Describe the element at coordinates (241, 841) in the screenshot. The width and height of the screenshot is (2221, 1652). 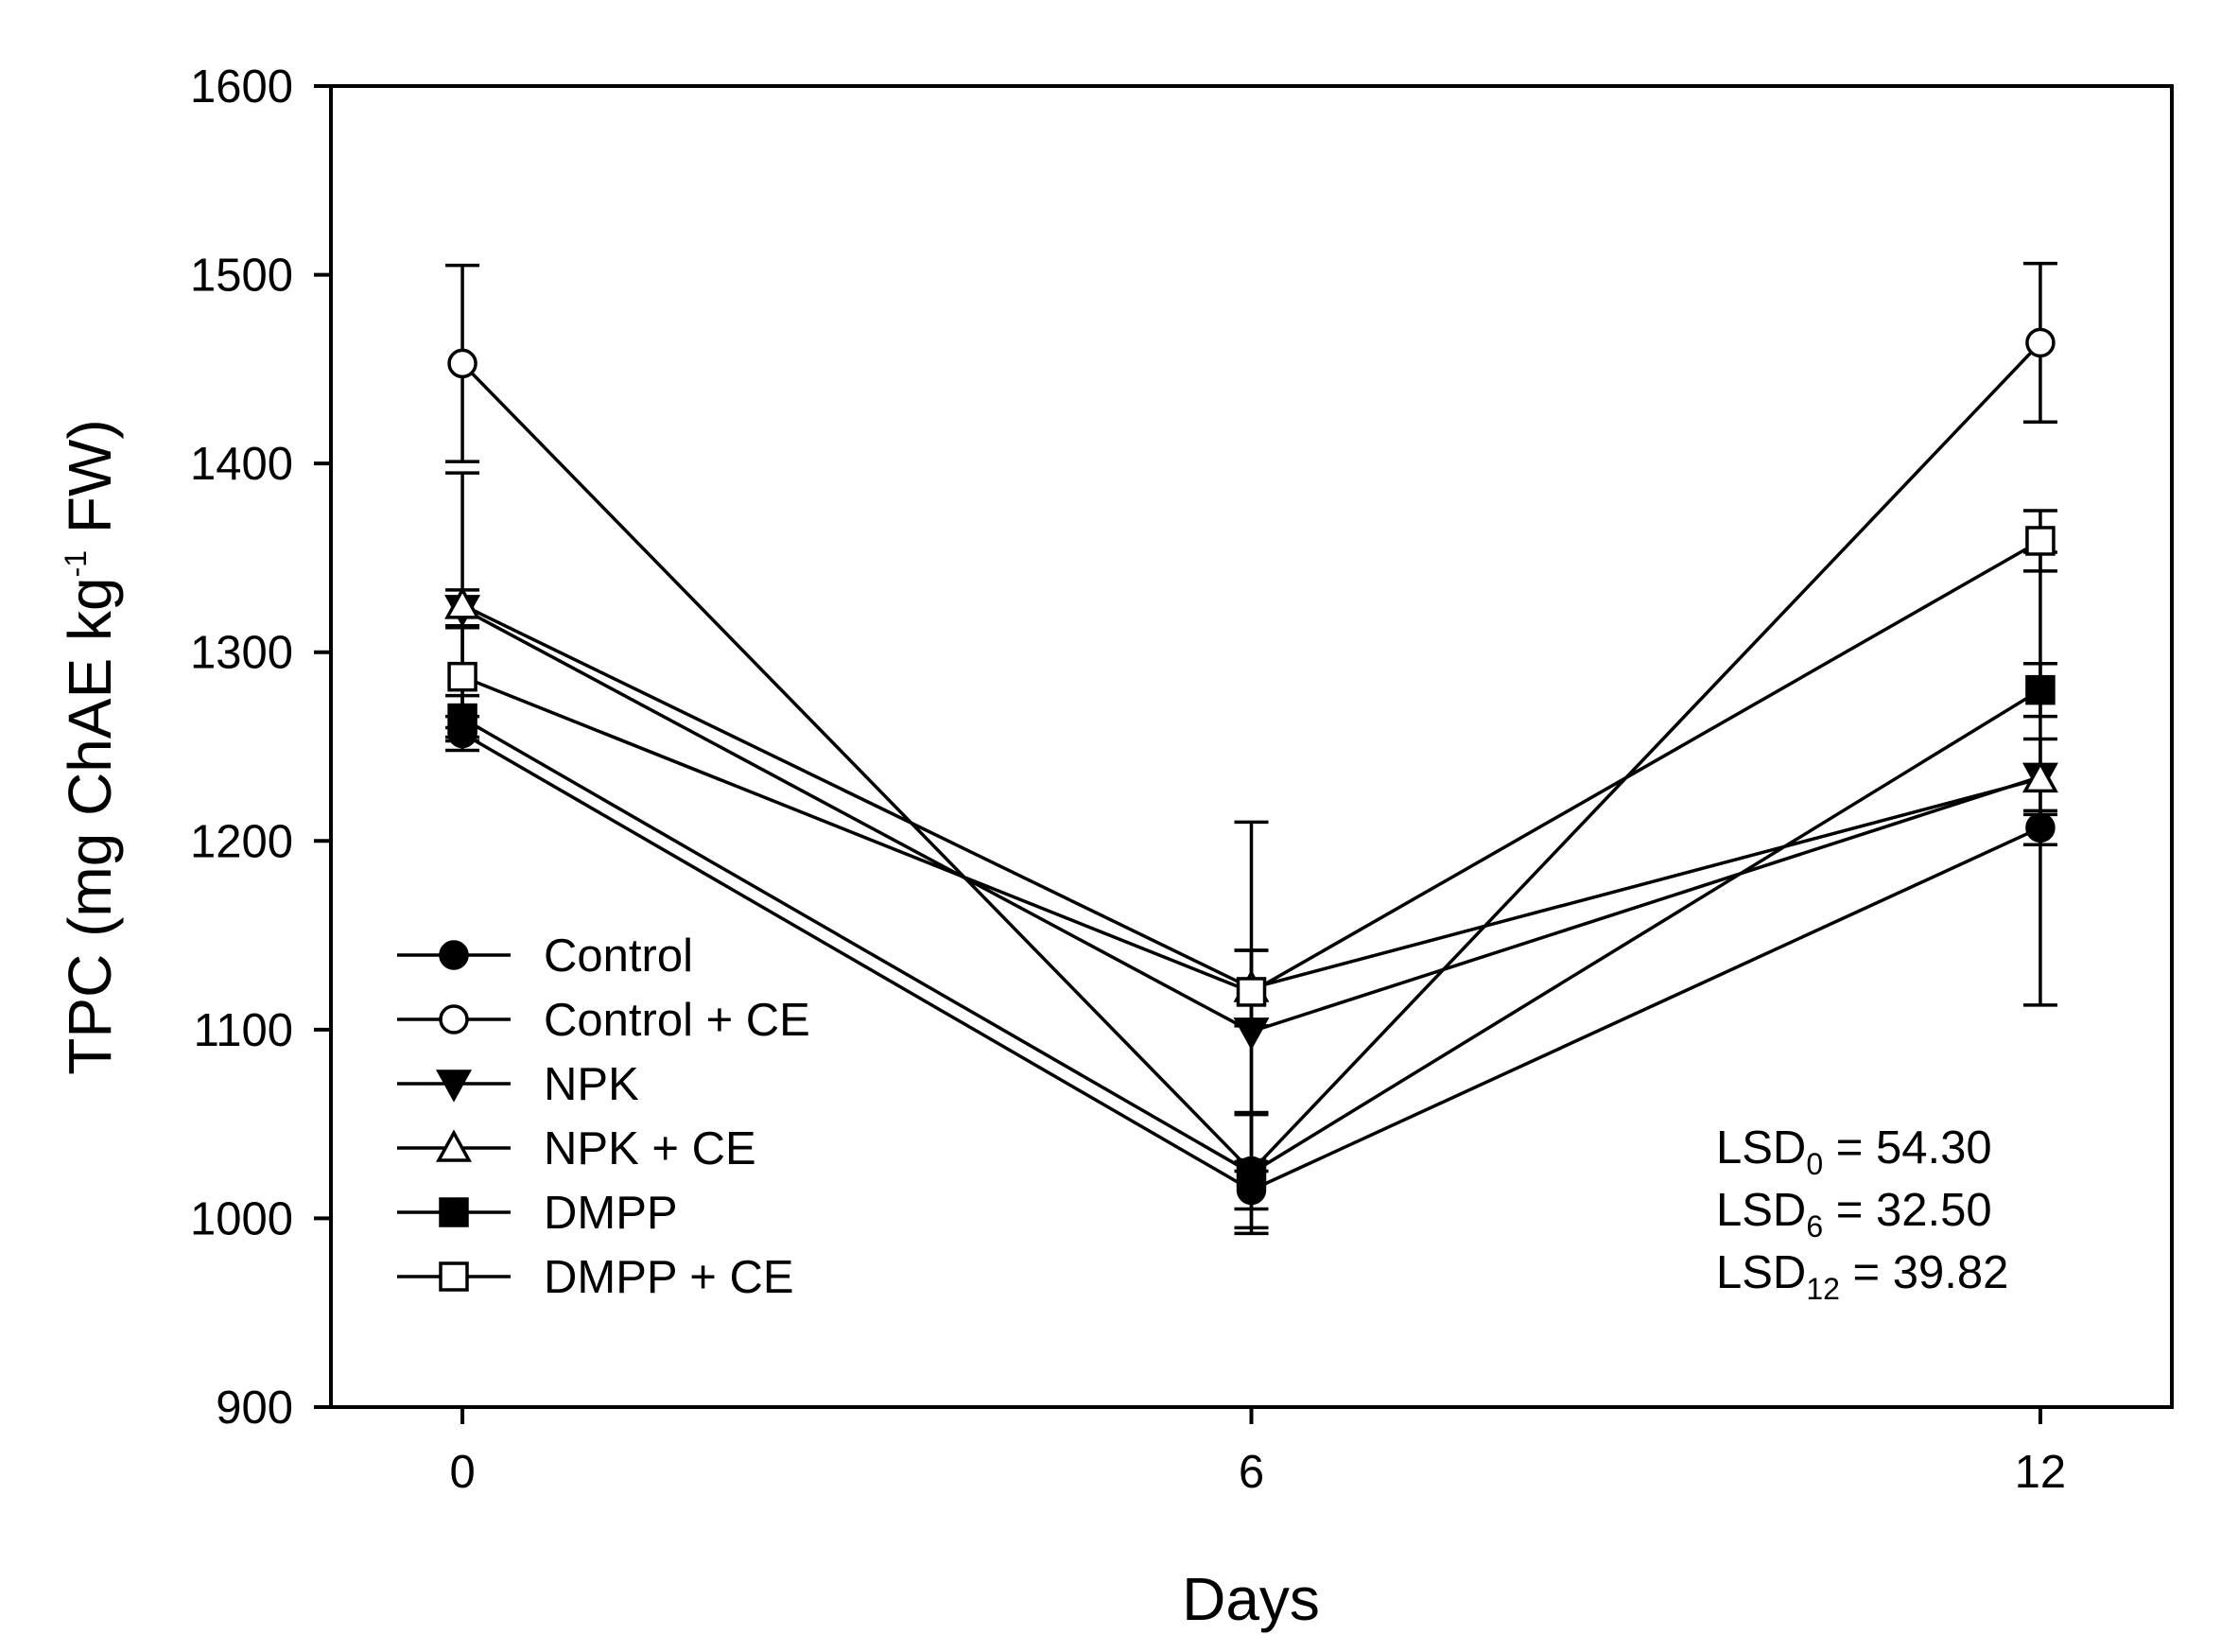
I see `y-tick-label: 1200` at that location.